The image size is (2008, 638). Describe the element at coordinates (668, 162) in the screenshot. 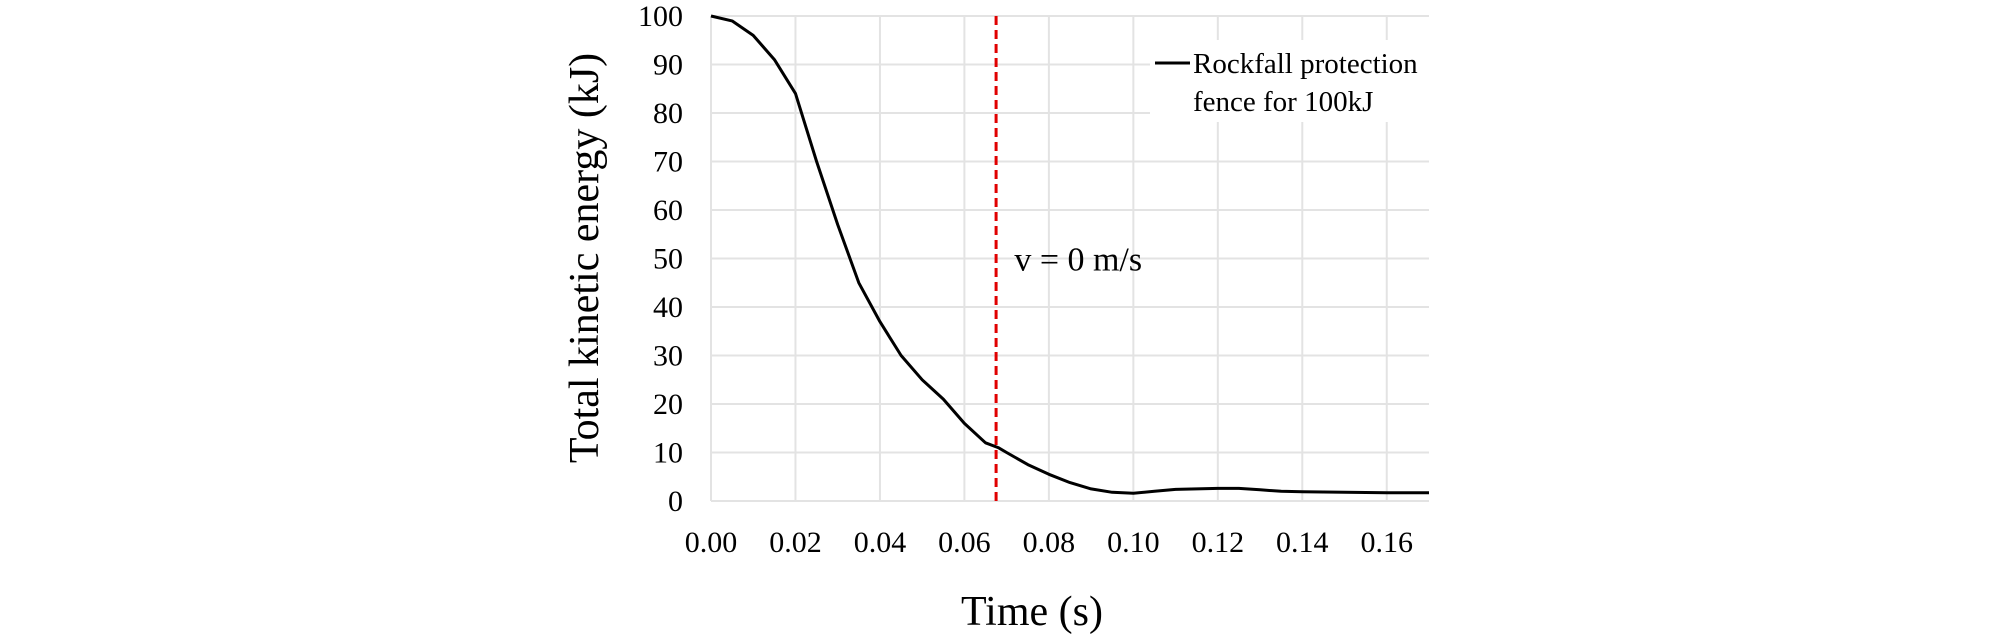

I see `y-tick-label: 70` at that location.